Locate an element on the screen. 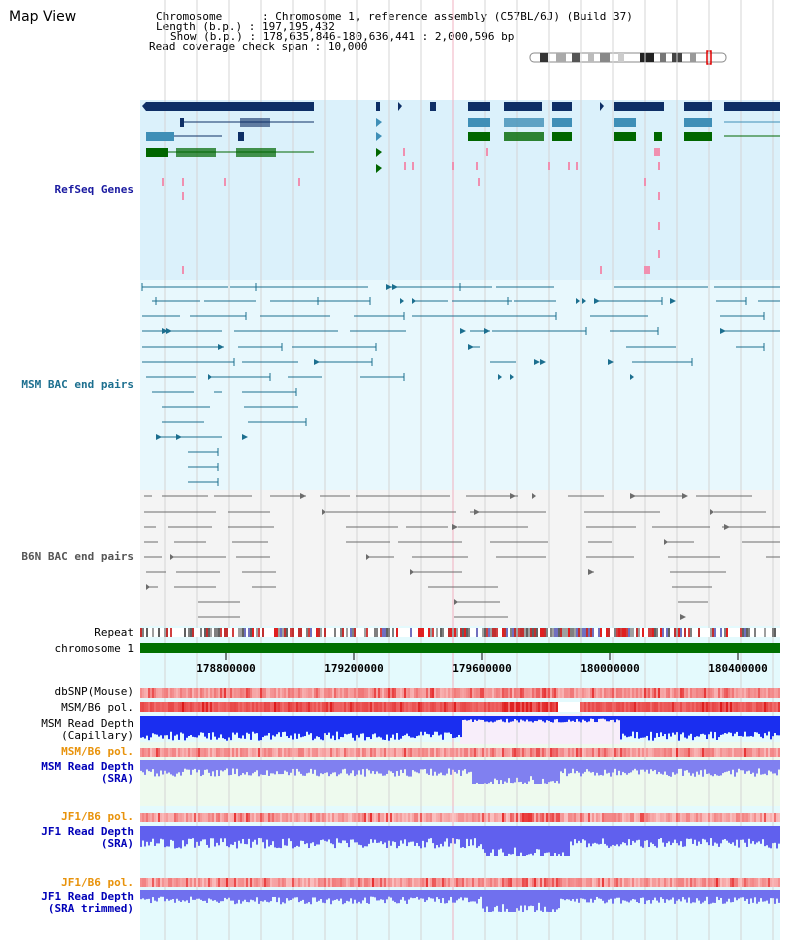 The image size is (800, 940). track-label-refseq: RefSeq Genes is located at coordinates (94, 189).